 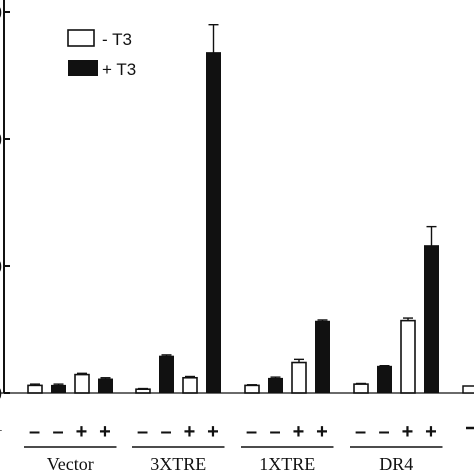 I want to click on group-label: Vector, so click(x=70, y=464).